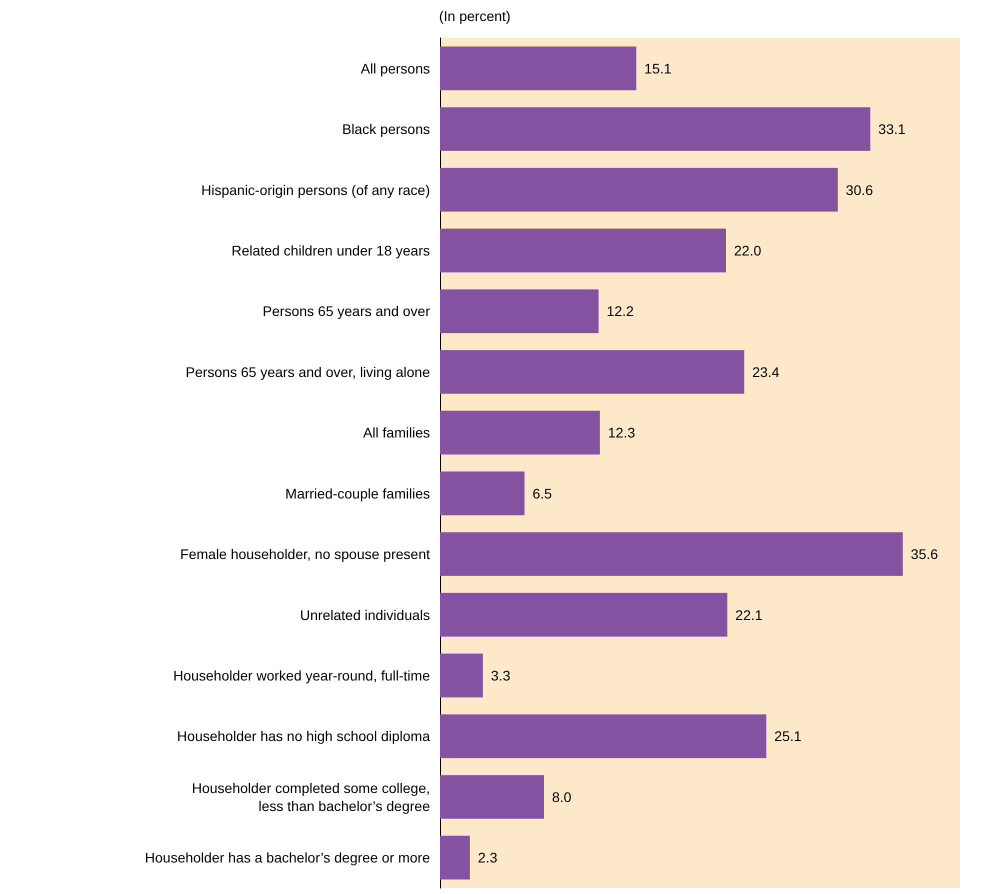  I want to click on data-label: 35.6, so click(924, 554).